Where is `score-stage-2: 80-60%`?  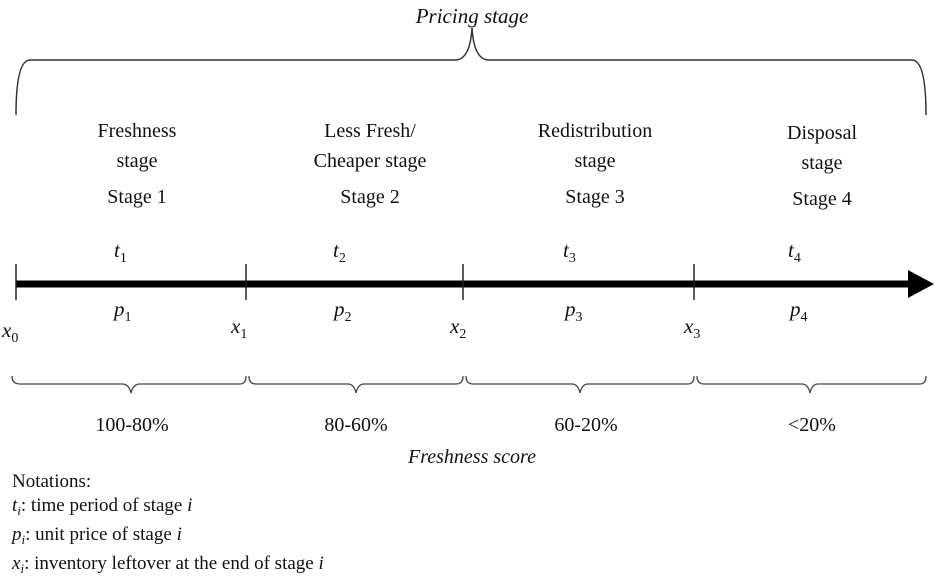 score-stage-2: 80-60% is located at coordinates (356, 425).